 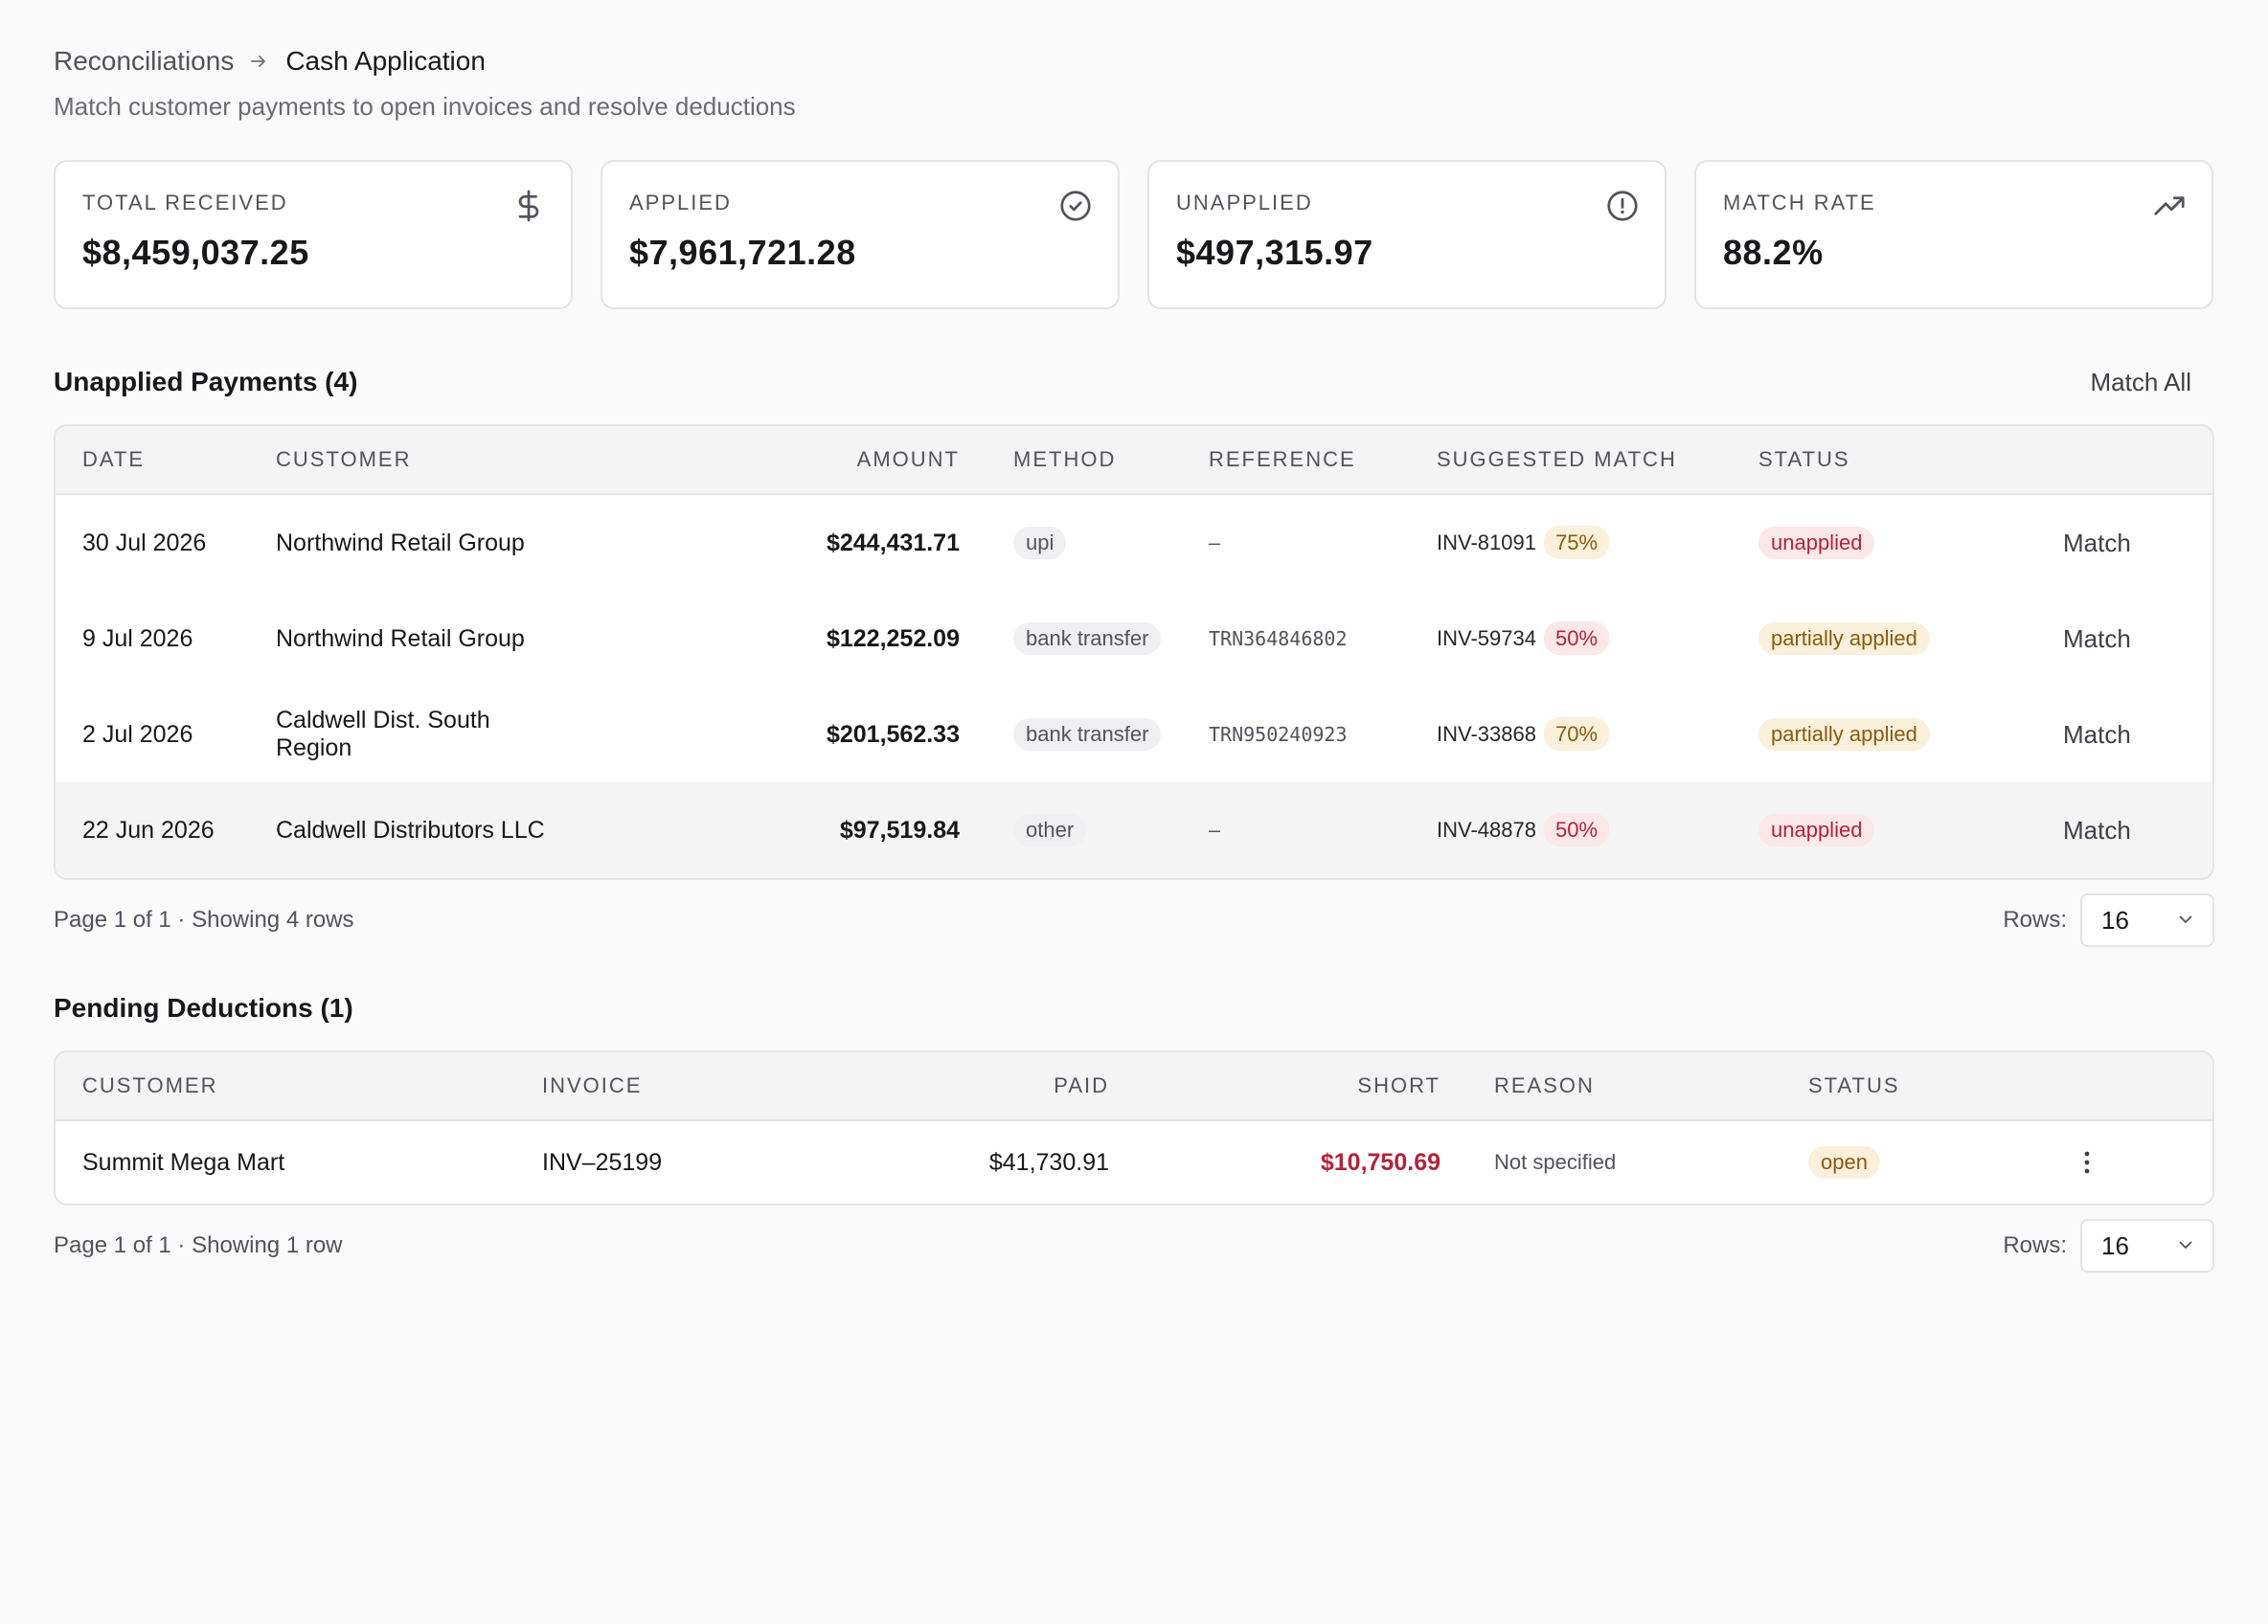 I want to click on column-header-amount: AMOUNT, so click(x=908, y=459).